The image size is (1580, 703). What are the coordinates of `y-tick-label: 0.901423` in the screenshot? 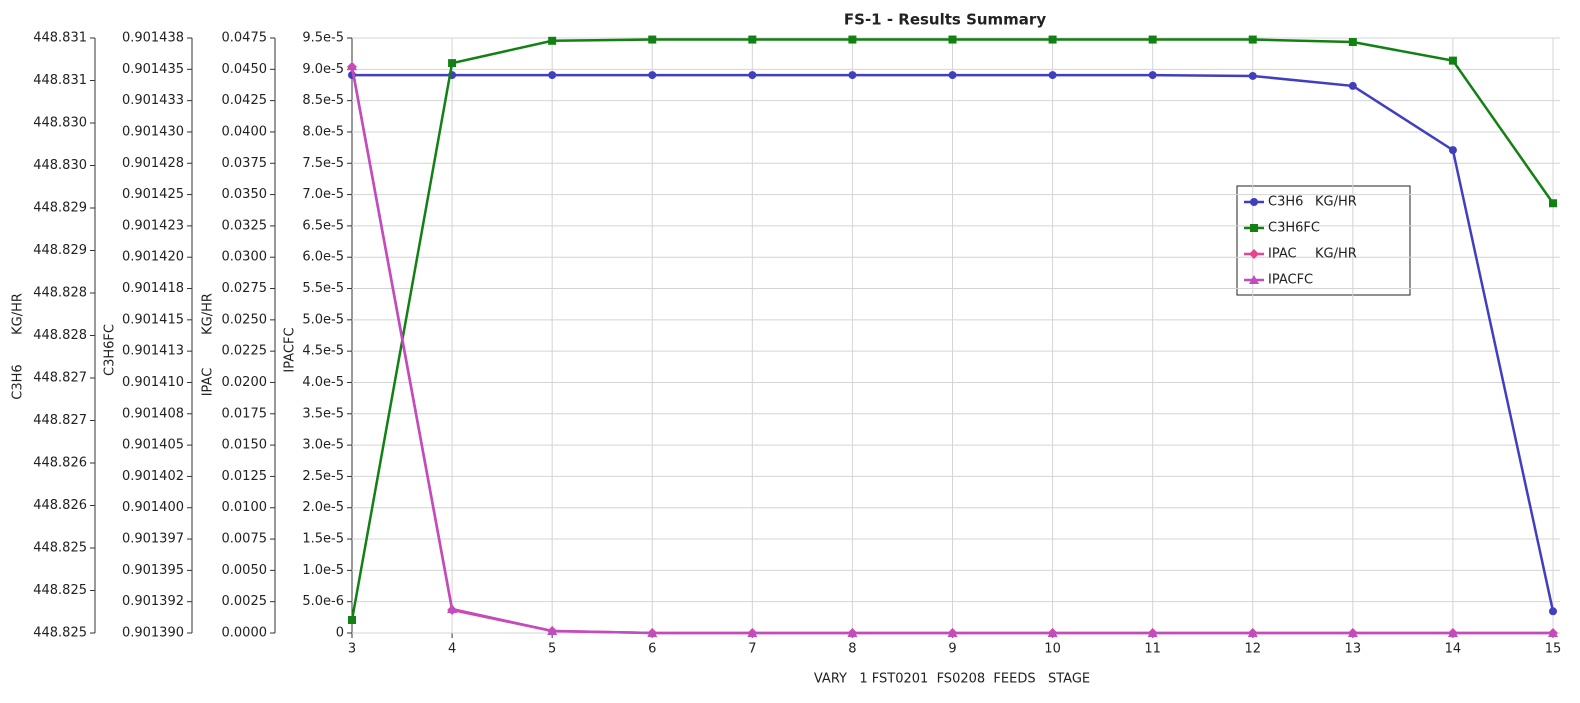 It's located at (153, 225).